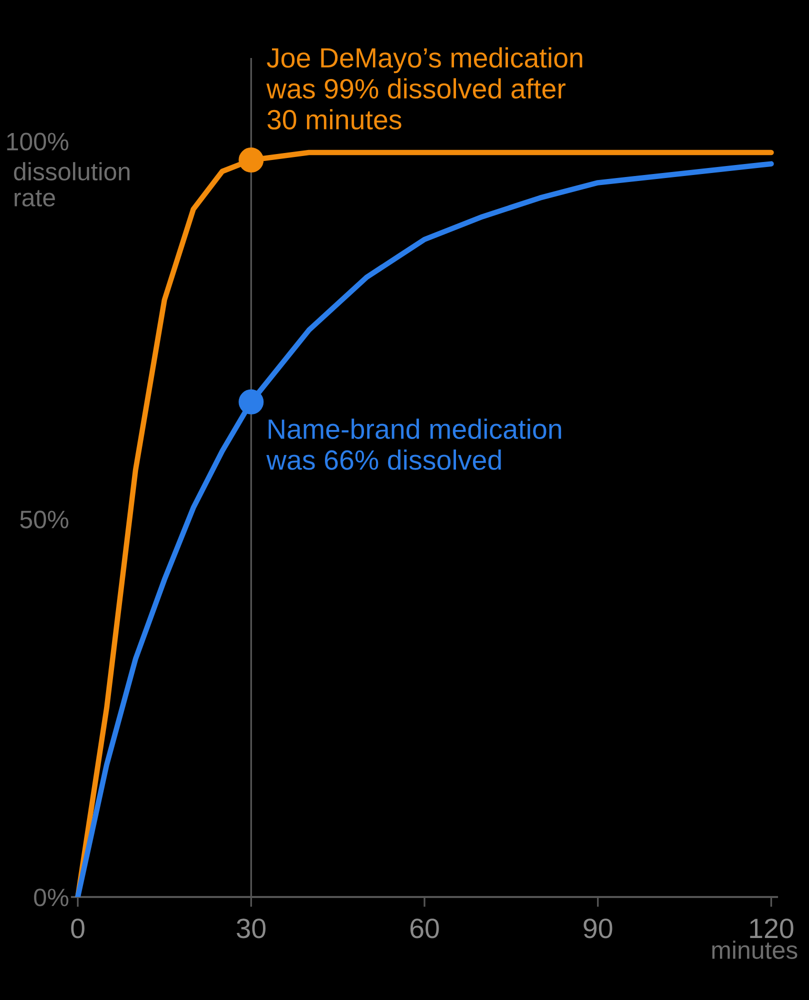 This screenshot has height=1000, width=809. What do you see at coordinates (414, 444) in the screenshot?
I see `annotation: Name-brand medication was 66% dissolved` at bounding box center [414, 444].